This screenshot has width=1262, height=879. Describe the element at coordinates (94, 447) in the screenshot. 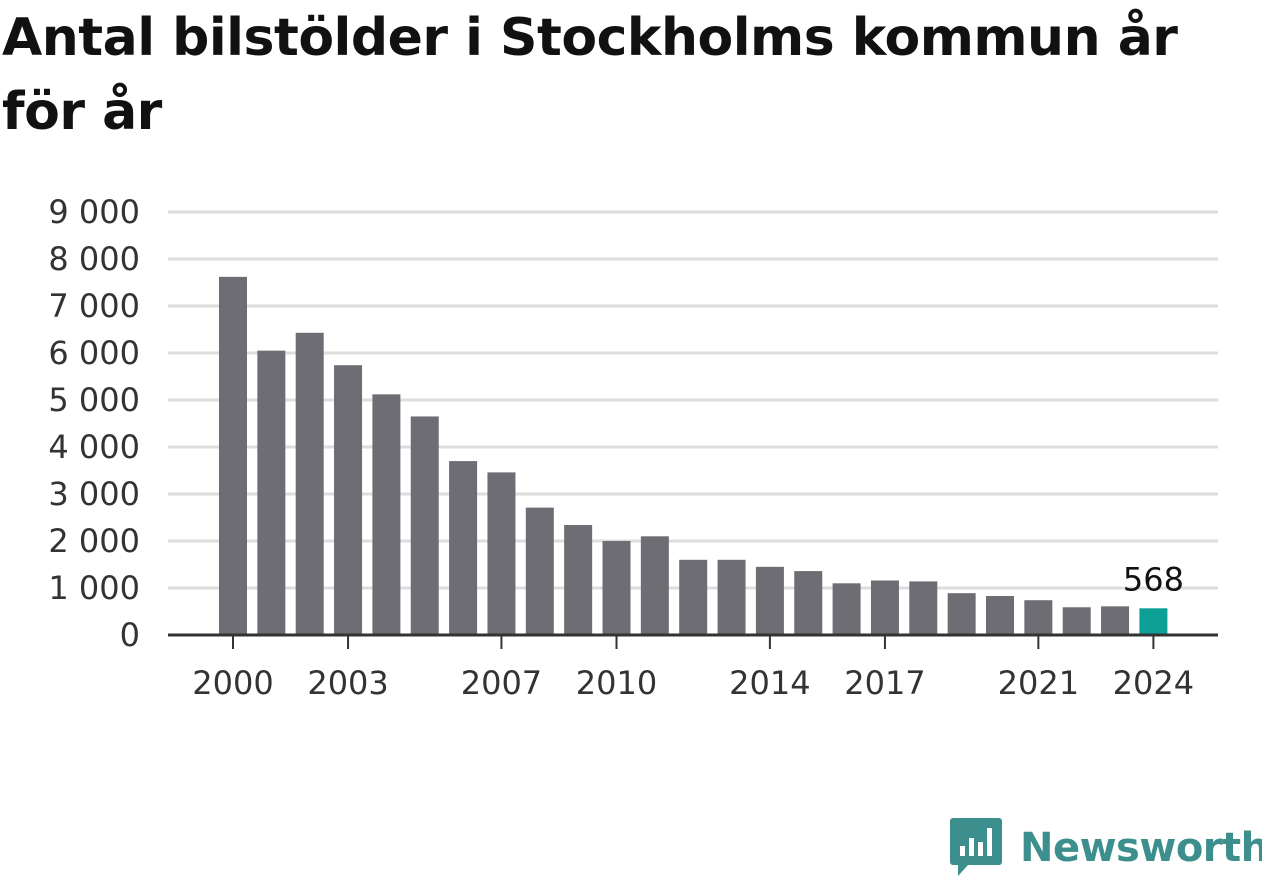

I see `y-tick-label: 4 000` at that location.